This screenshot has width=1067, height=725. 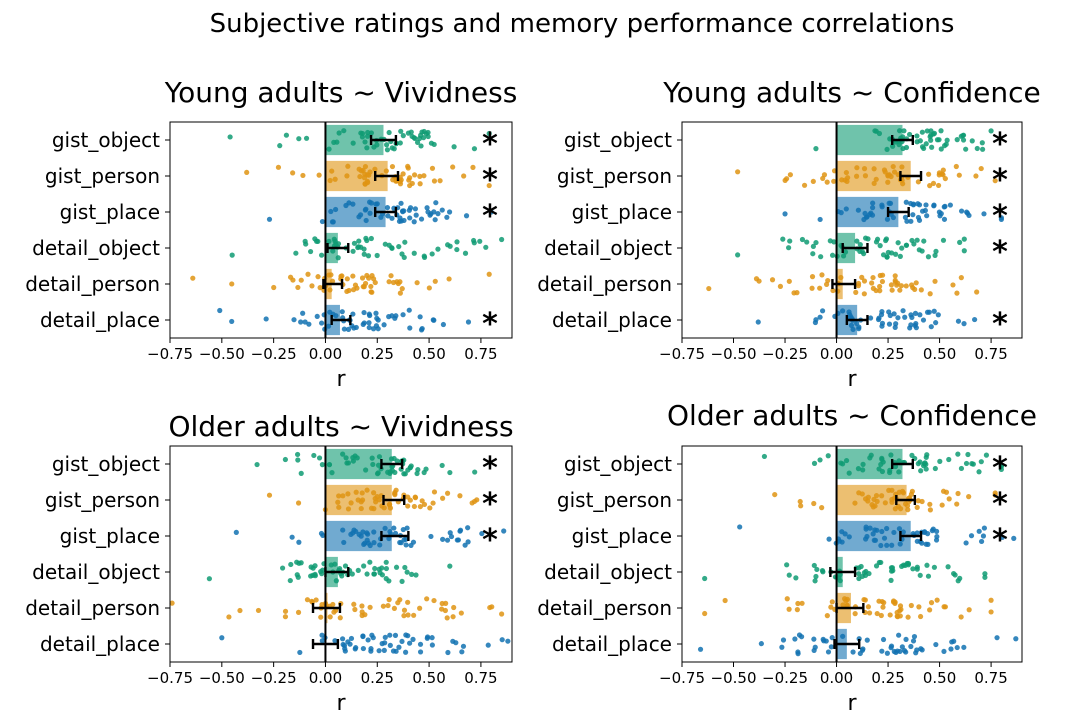 I want to click on xtick-label: 0.50, so click(x=428, y=354).